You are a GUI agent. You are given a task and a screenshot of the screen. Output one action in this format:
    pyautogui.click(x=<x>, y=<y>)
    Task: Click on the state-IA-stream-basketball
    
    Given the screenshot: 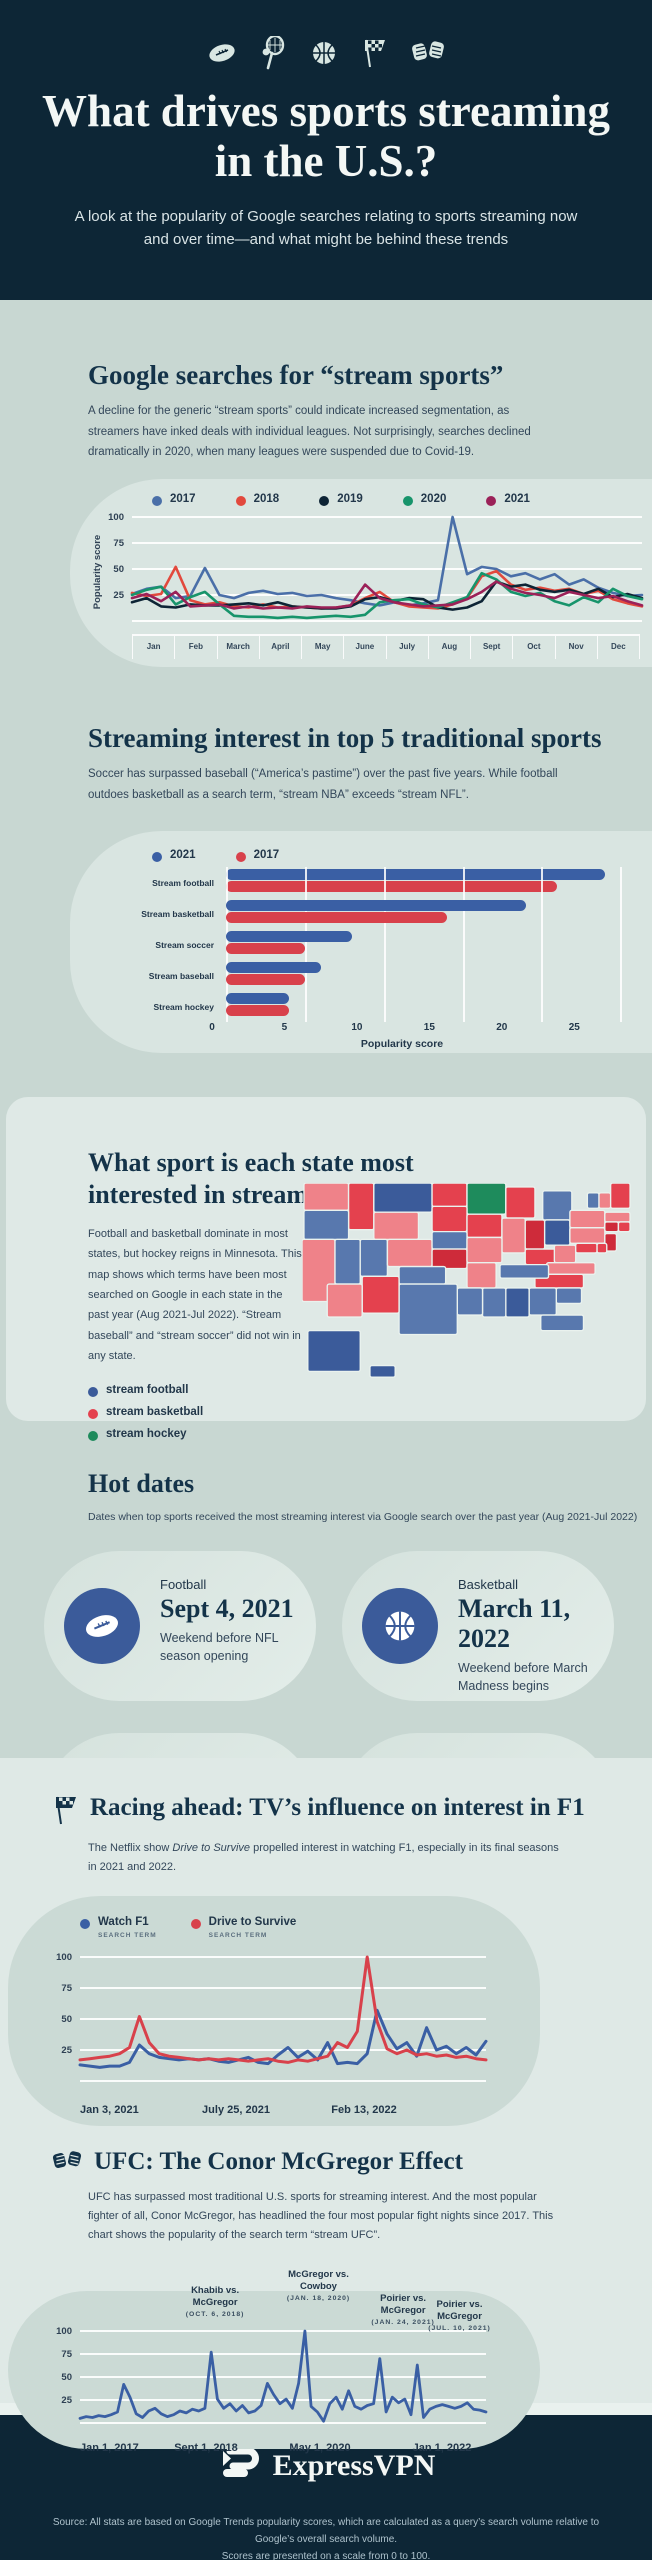 What is the action you would take?
    pyautogui.click(x=484, y=1226)
    